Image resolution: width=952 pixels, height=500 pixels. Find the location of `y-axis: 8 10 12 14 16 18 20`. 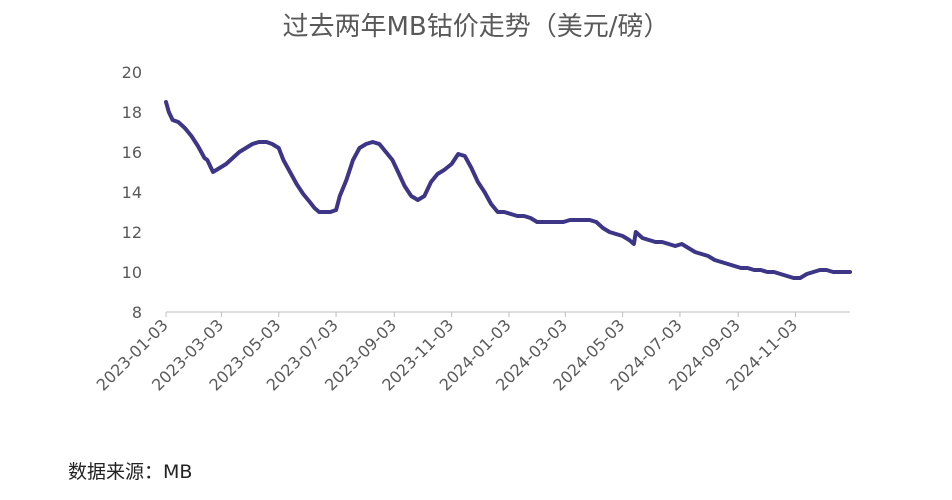

y-axis: 8 10 12 14 16 18 20 is located at coordinates (132, 192).